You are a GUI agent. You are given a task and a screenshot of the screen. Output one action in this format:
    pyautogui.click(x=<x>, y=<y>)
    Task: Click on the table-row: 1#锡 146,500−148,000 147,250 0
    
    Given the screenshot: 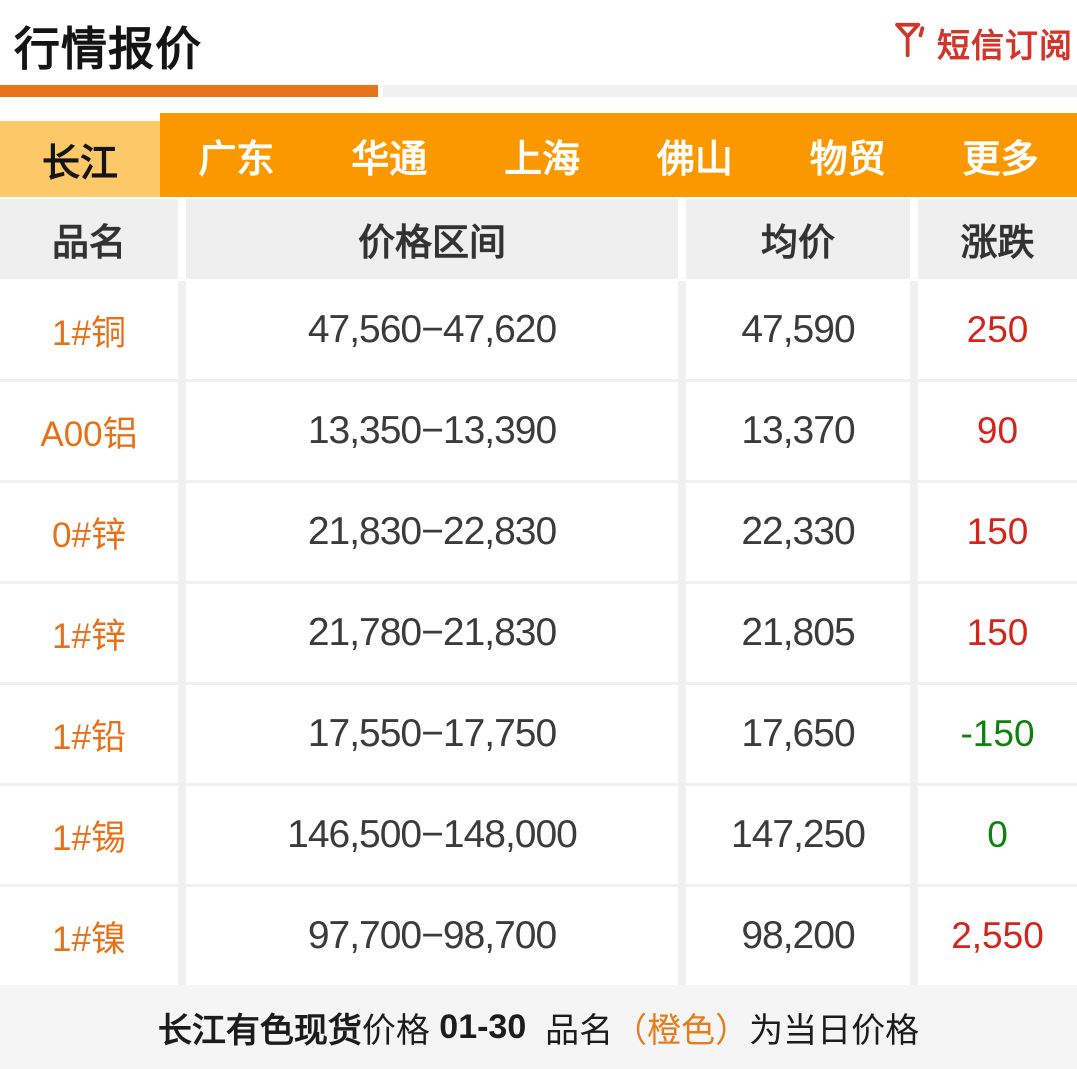 What is the action you would take?
    pyautogui.click(x=538, y=835)
    